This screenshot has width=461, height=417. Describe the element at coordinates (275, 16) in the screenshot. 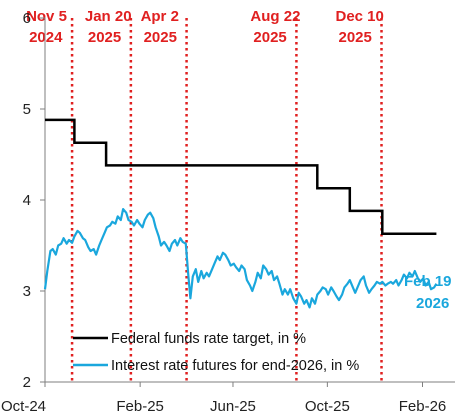

I see `event-label-date-4: Aug 22` at that location.